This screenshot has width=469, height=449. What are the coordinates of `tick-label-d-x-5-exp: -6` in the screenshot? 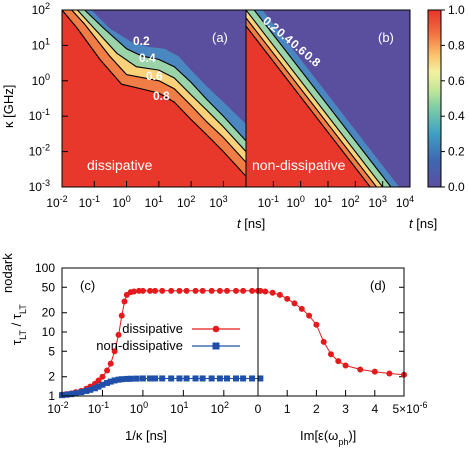 It's located at (424, 405).